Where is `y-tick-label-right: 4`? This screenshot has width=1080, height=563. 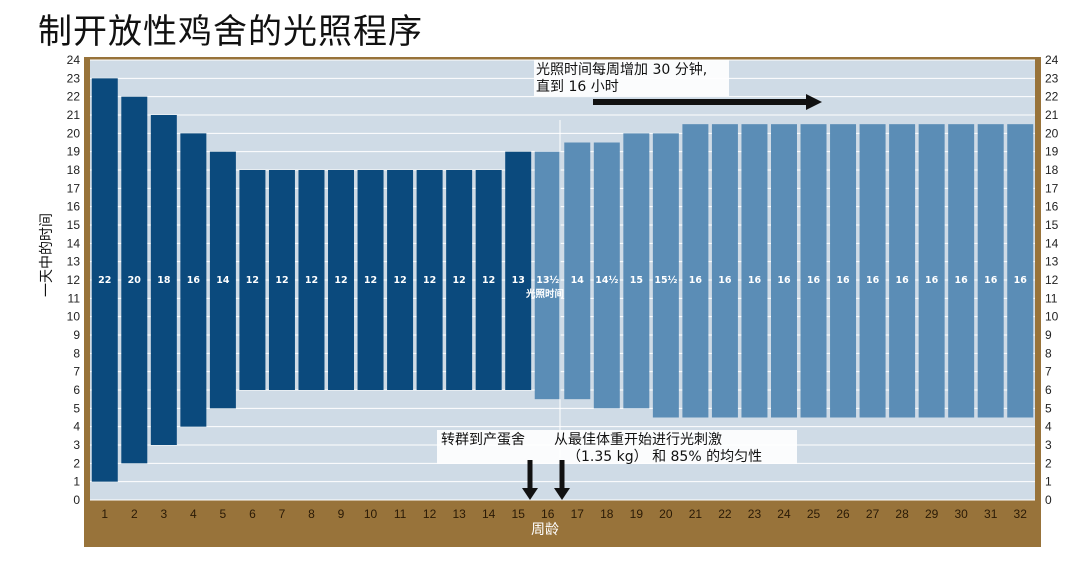 y-tick-label-right: 4 is located at coordinates (1048, 427).